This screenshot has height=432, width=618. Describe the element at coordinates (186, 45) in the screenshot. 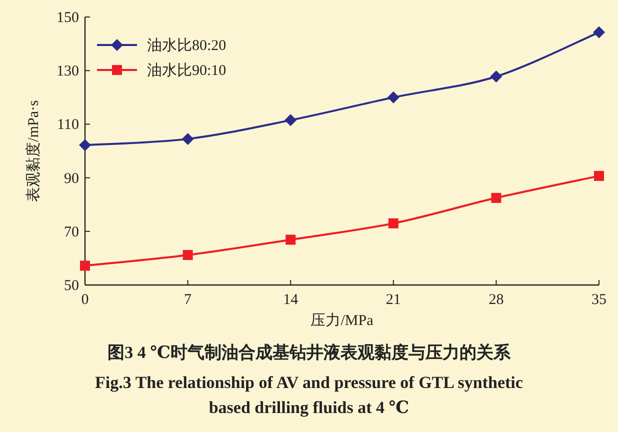

I see `legend-label: 油水比80:20` at that location.